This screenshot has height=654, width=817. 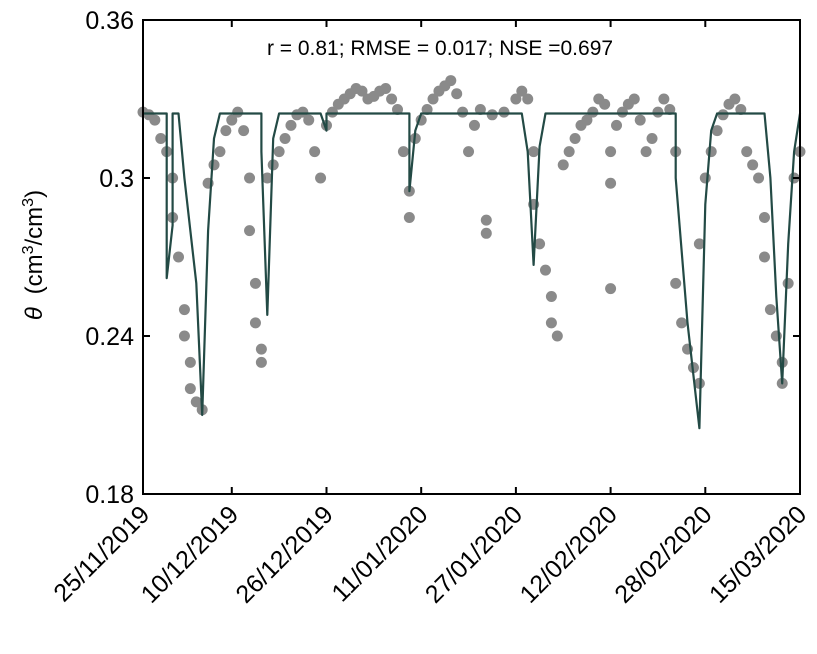 What do you see at coordinates (34, 313) in the screenshot?
I see `y-axis-symbol: θ` at bounding box center [34, 313].